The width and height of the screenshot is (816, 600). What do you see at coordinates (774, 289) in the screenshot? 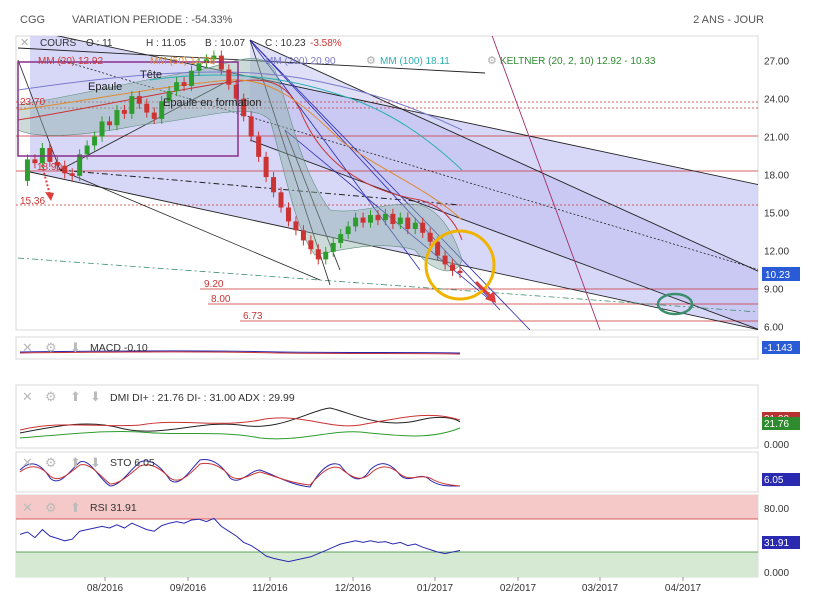
I see `y-tick-label: 9.00` at bounding box center [774, 289].